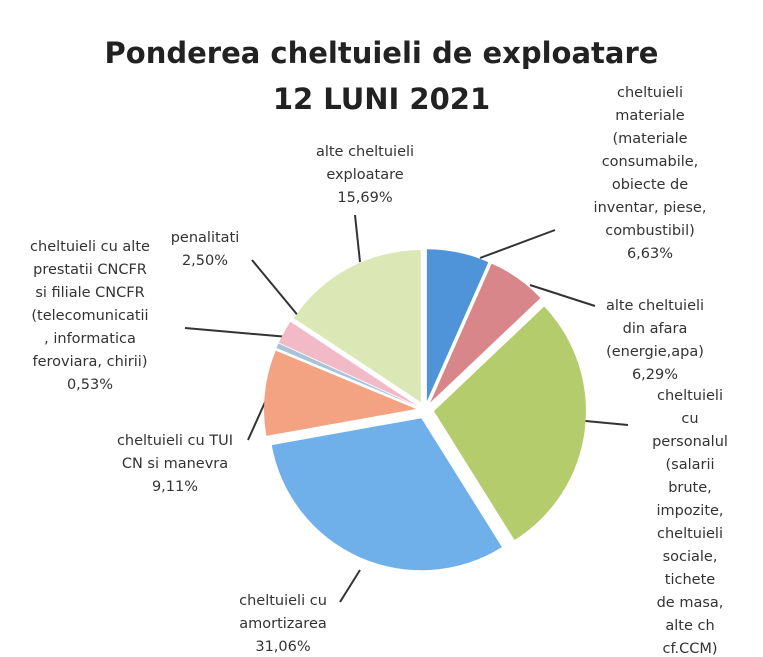 The width and height of the screenshot is (763, 657). I want to click on value-label: 6,29%, so click(655, 375).